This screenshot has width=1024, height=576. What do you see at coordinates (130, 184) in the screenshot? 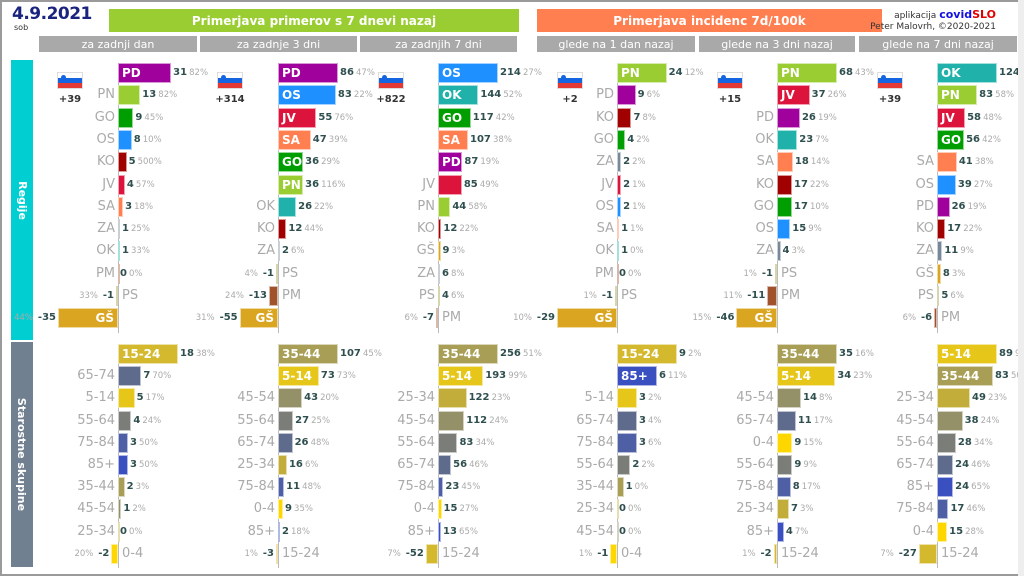
I see `region-value: 4` at bounding box center [130, 184].